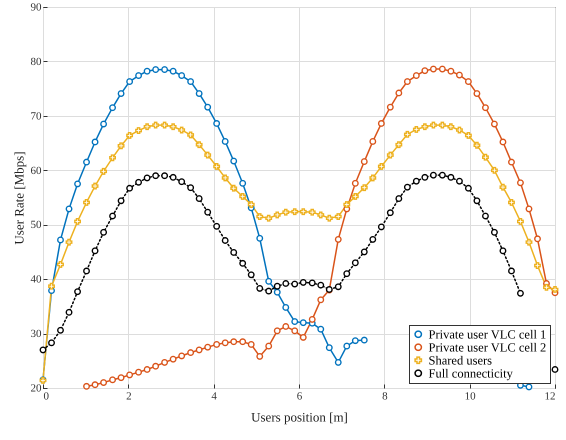 This screenshot has height=440, width=566. Describe the element at coordinates (36, 8) in the screenshot. I see `y-tick-label: 90` at that location.